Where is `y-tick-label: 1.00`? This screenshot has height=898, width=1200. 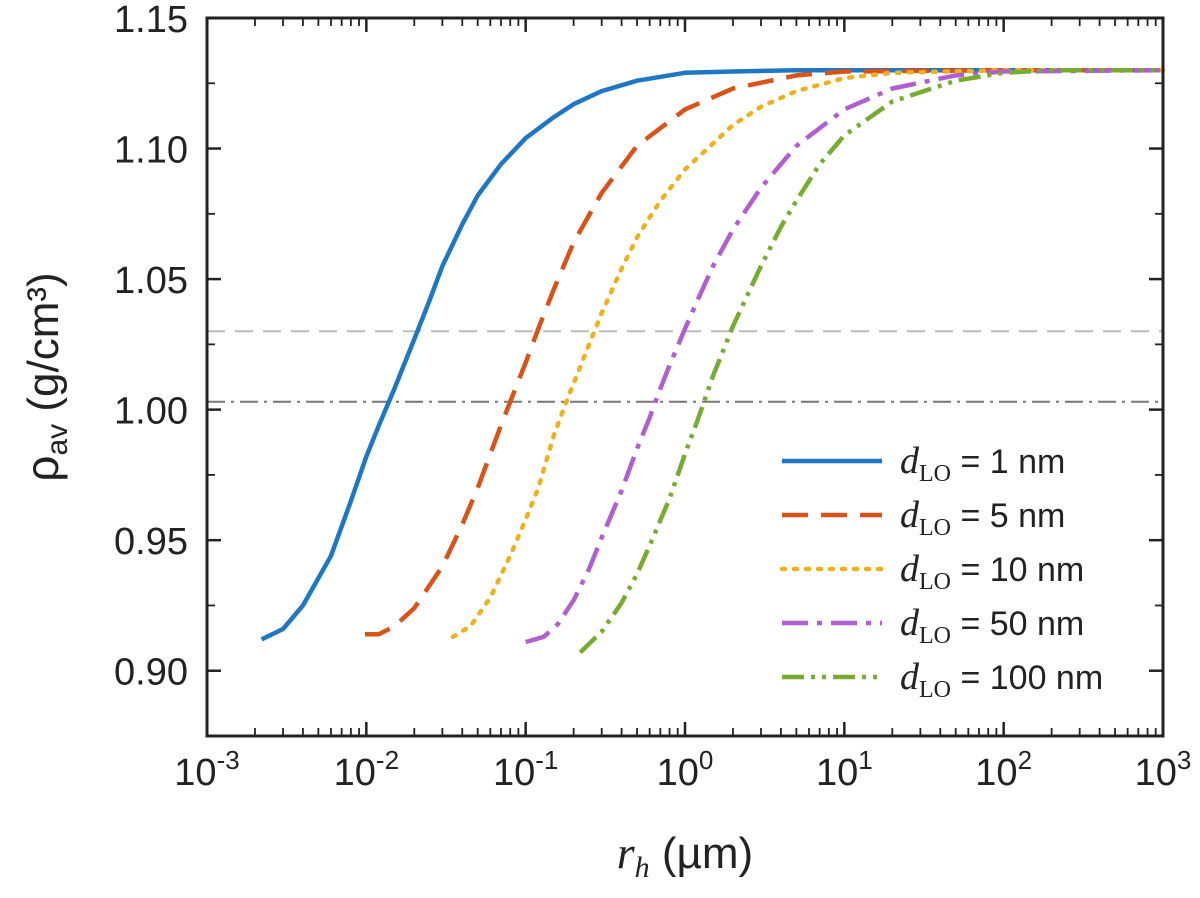 y-tick-label: 1.00 is located at coordinates (151, 412).